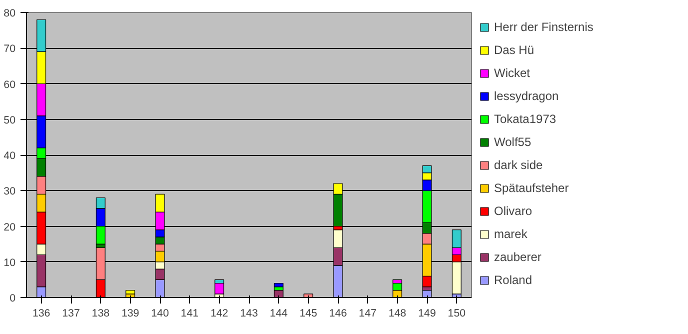  Describe the element at coordinates (13, 298) in the screenshot. I see `y-tick-label: 0` at that location.